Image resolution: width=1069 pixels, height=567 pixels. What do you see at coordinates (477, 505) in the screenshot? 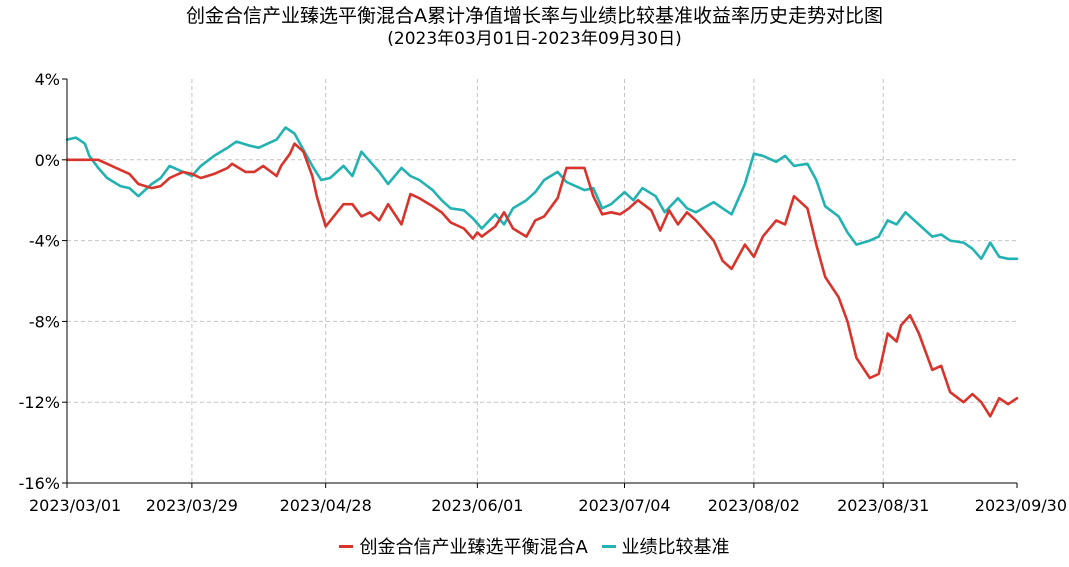
I see `x-tick-label: 2023/06/01` at bounding box center [477, 505].